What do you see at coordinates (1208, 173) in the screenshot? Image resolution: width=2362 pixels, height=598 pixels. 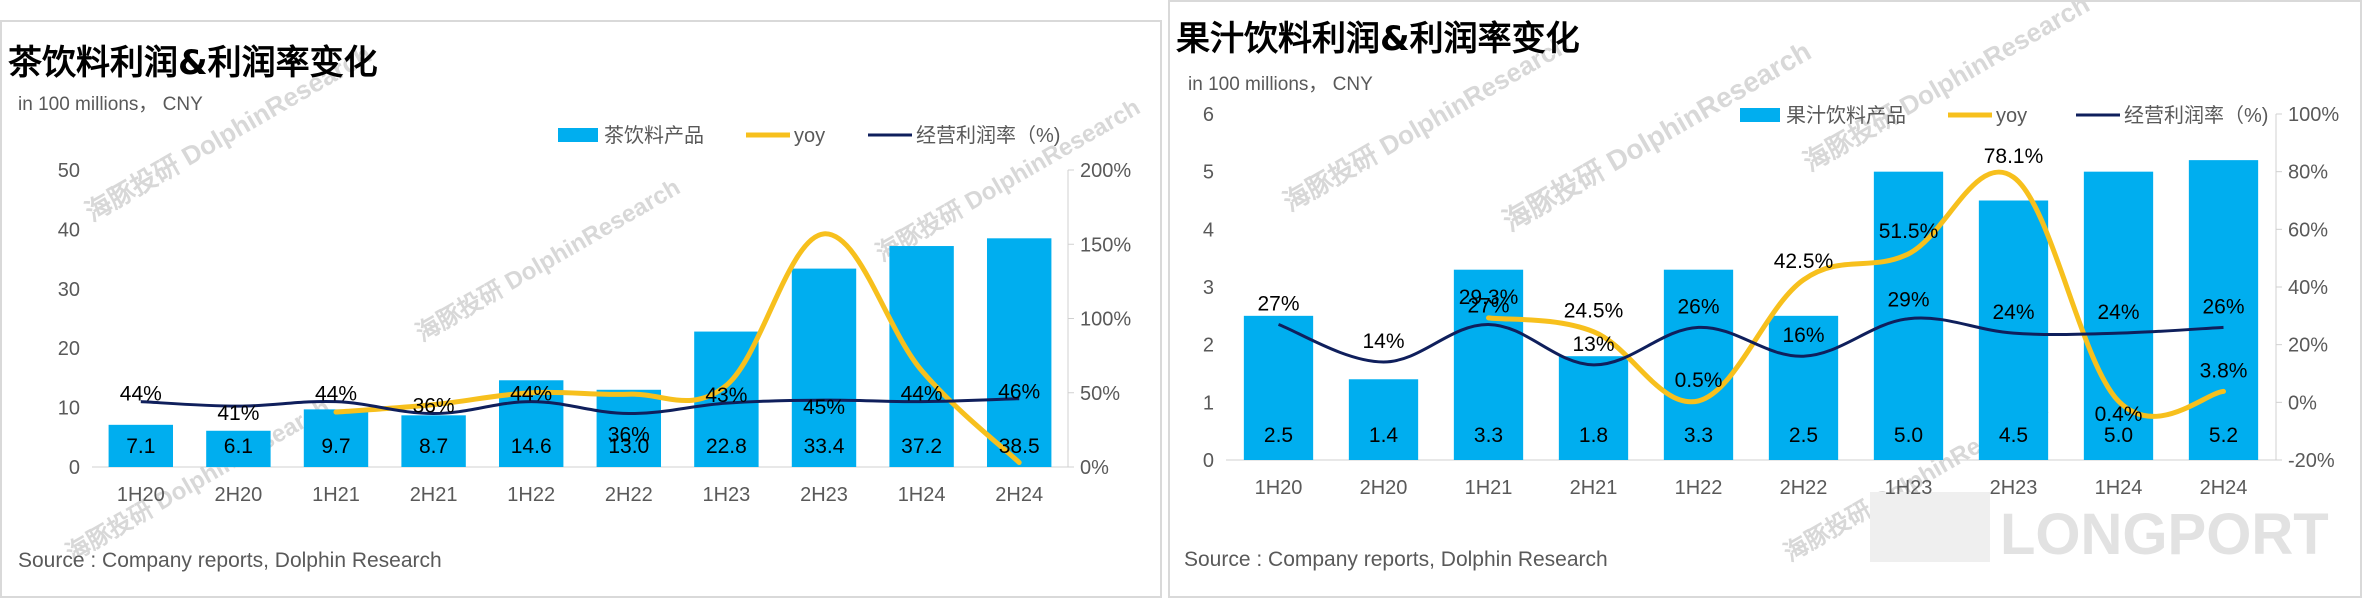 I see `left-axis-tick: 5` at bounding box center [1208, 173].